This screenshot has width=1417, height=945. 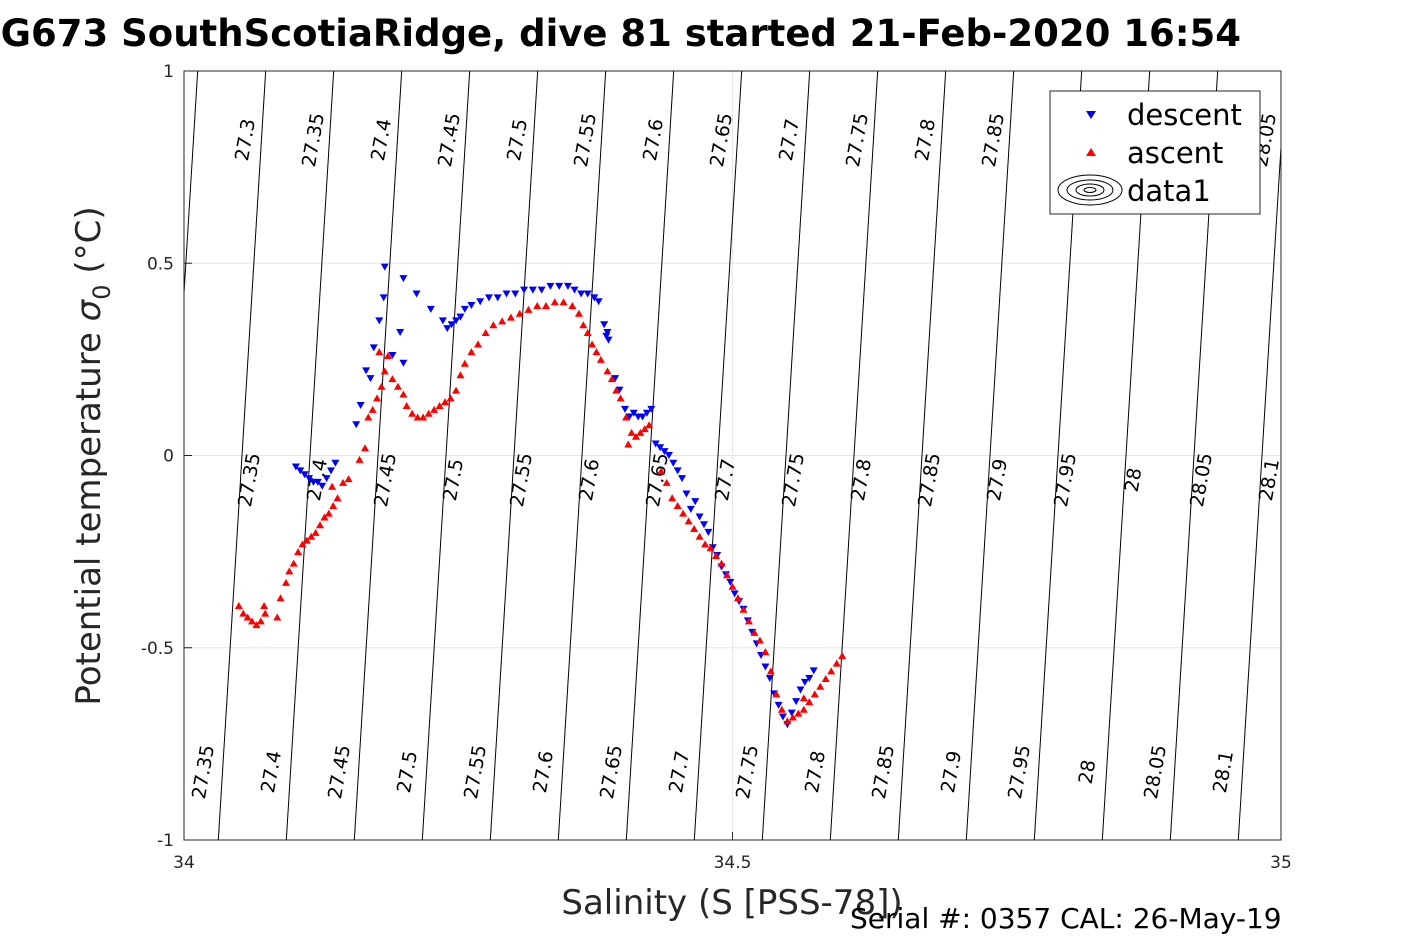 I want to click on legend-data1-label: data1, so click(x=1169, y=191).